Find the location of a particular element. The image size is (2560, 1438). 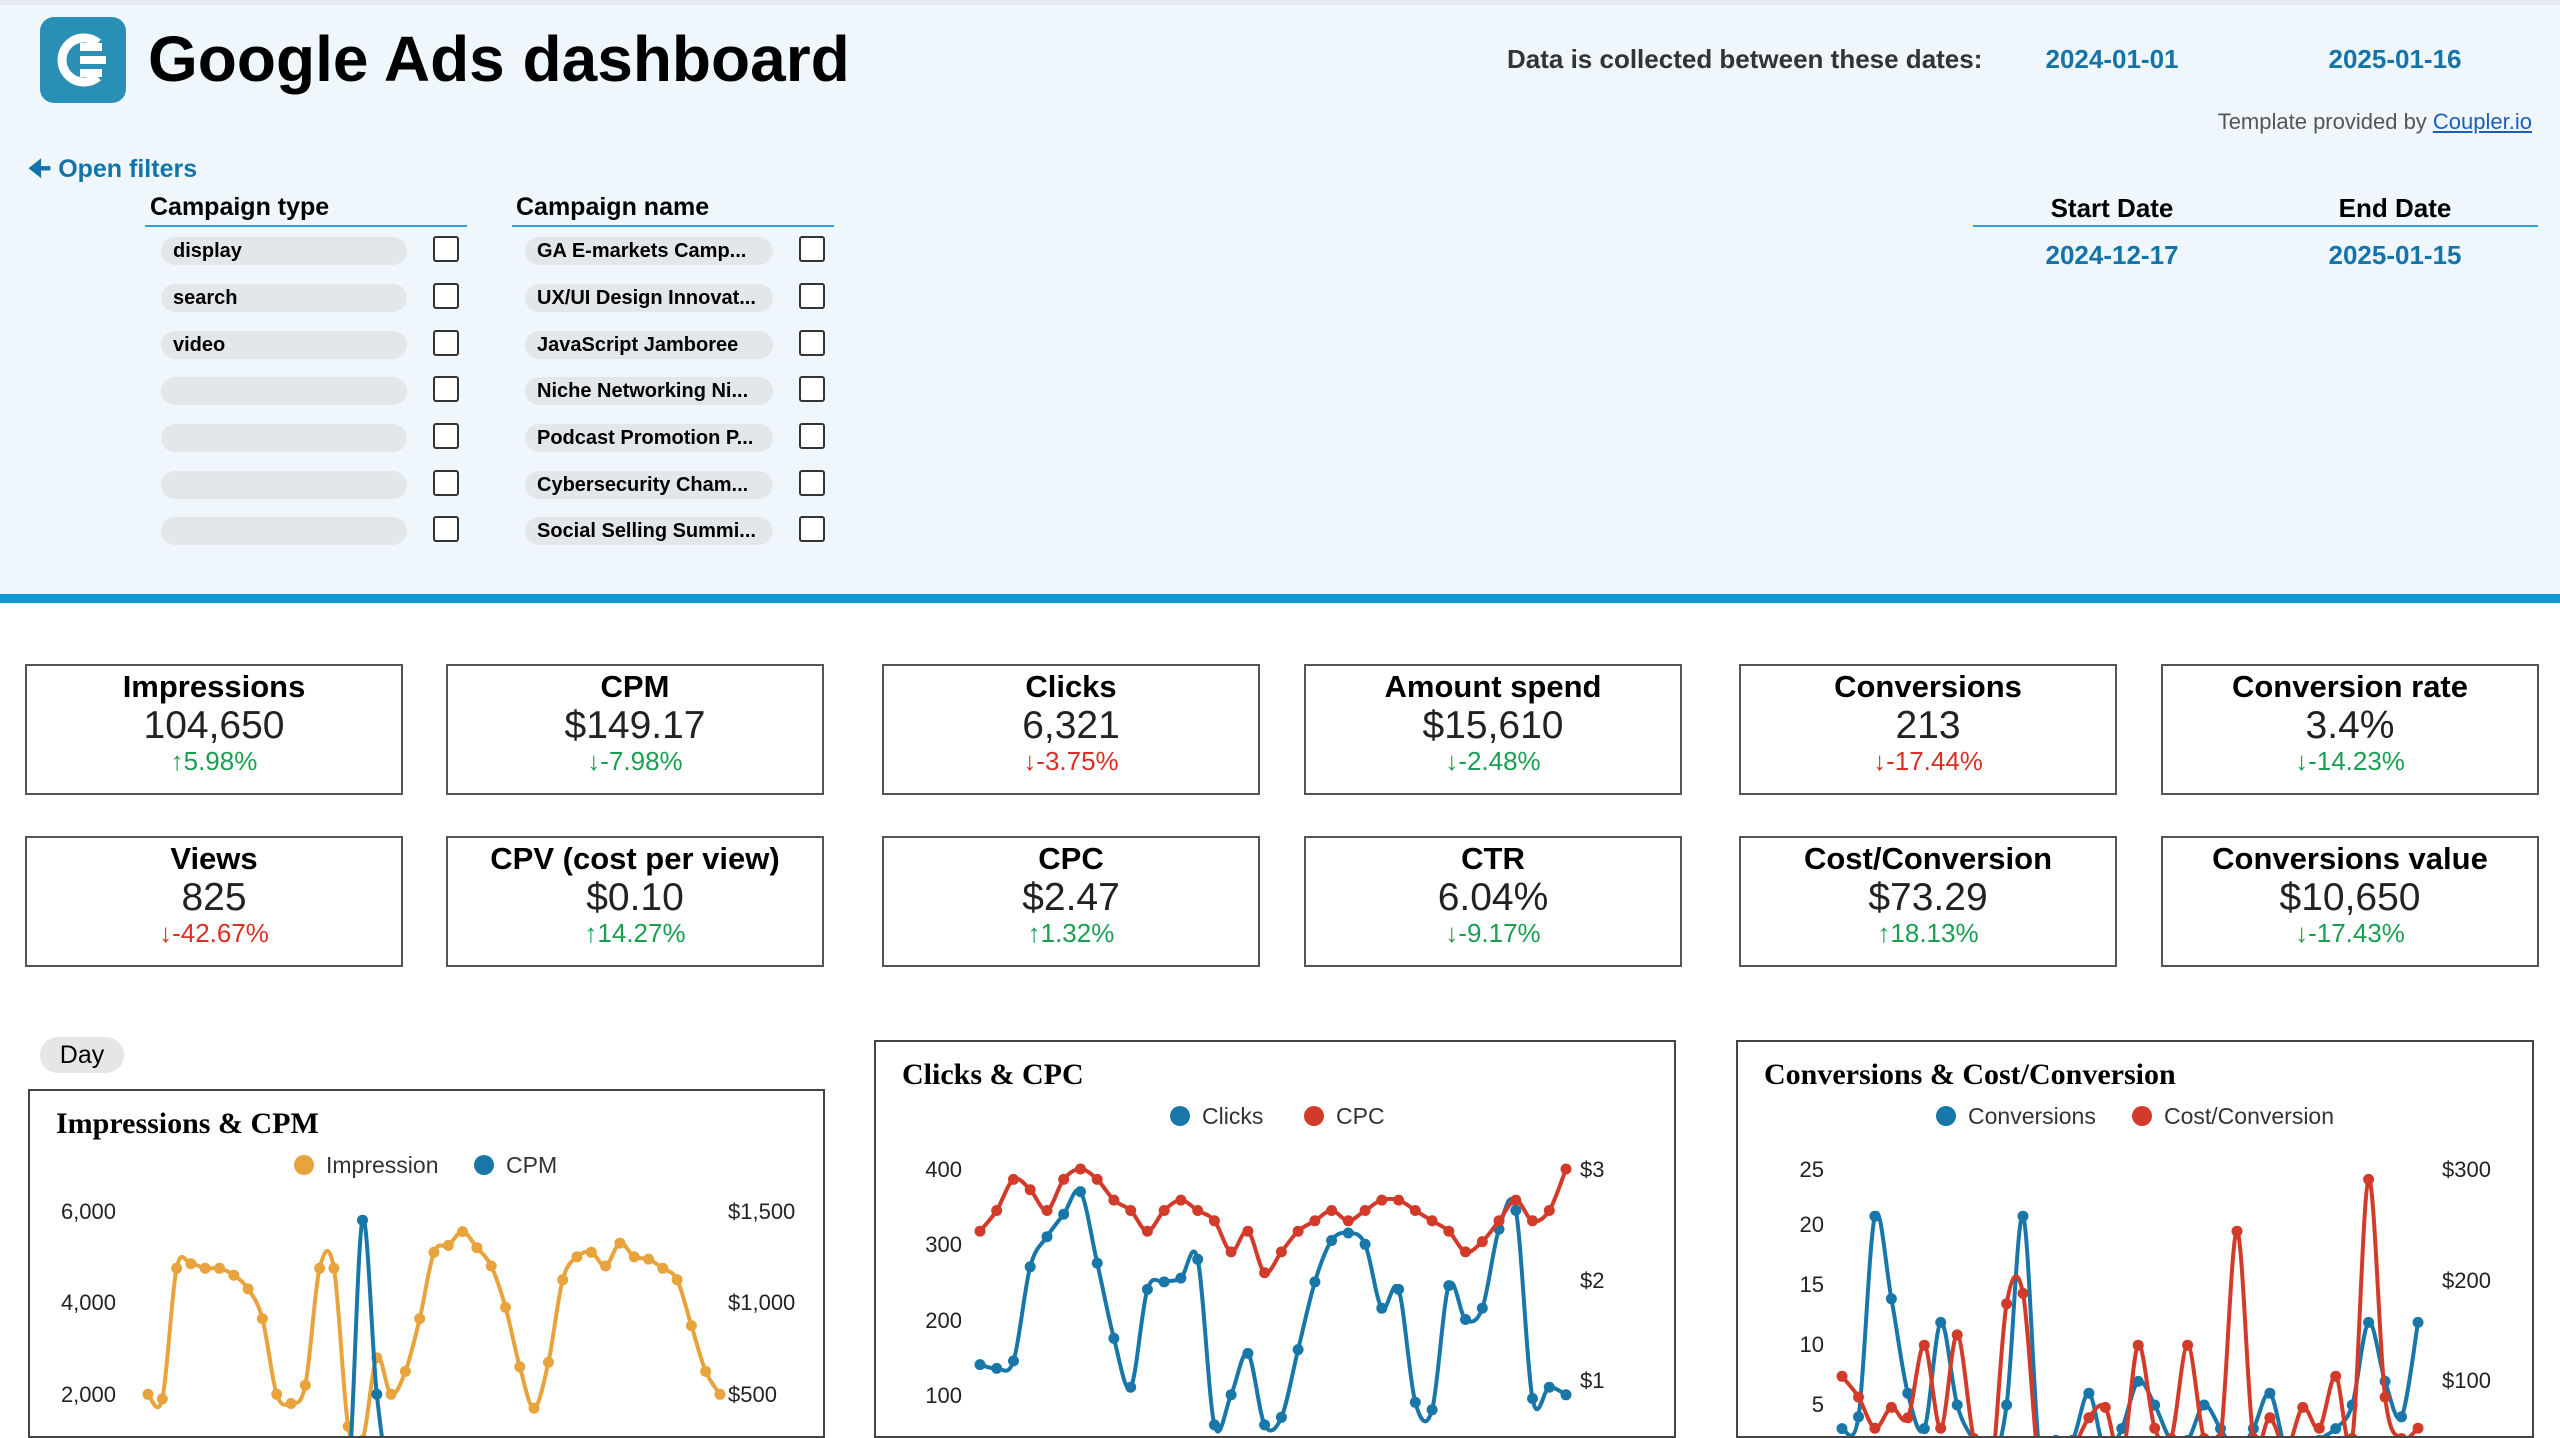

y-right-tick: $1 is located at coordinates (1592, 1380).